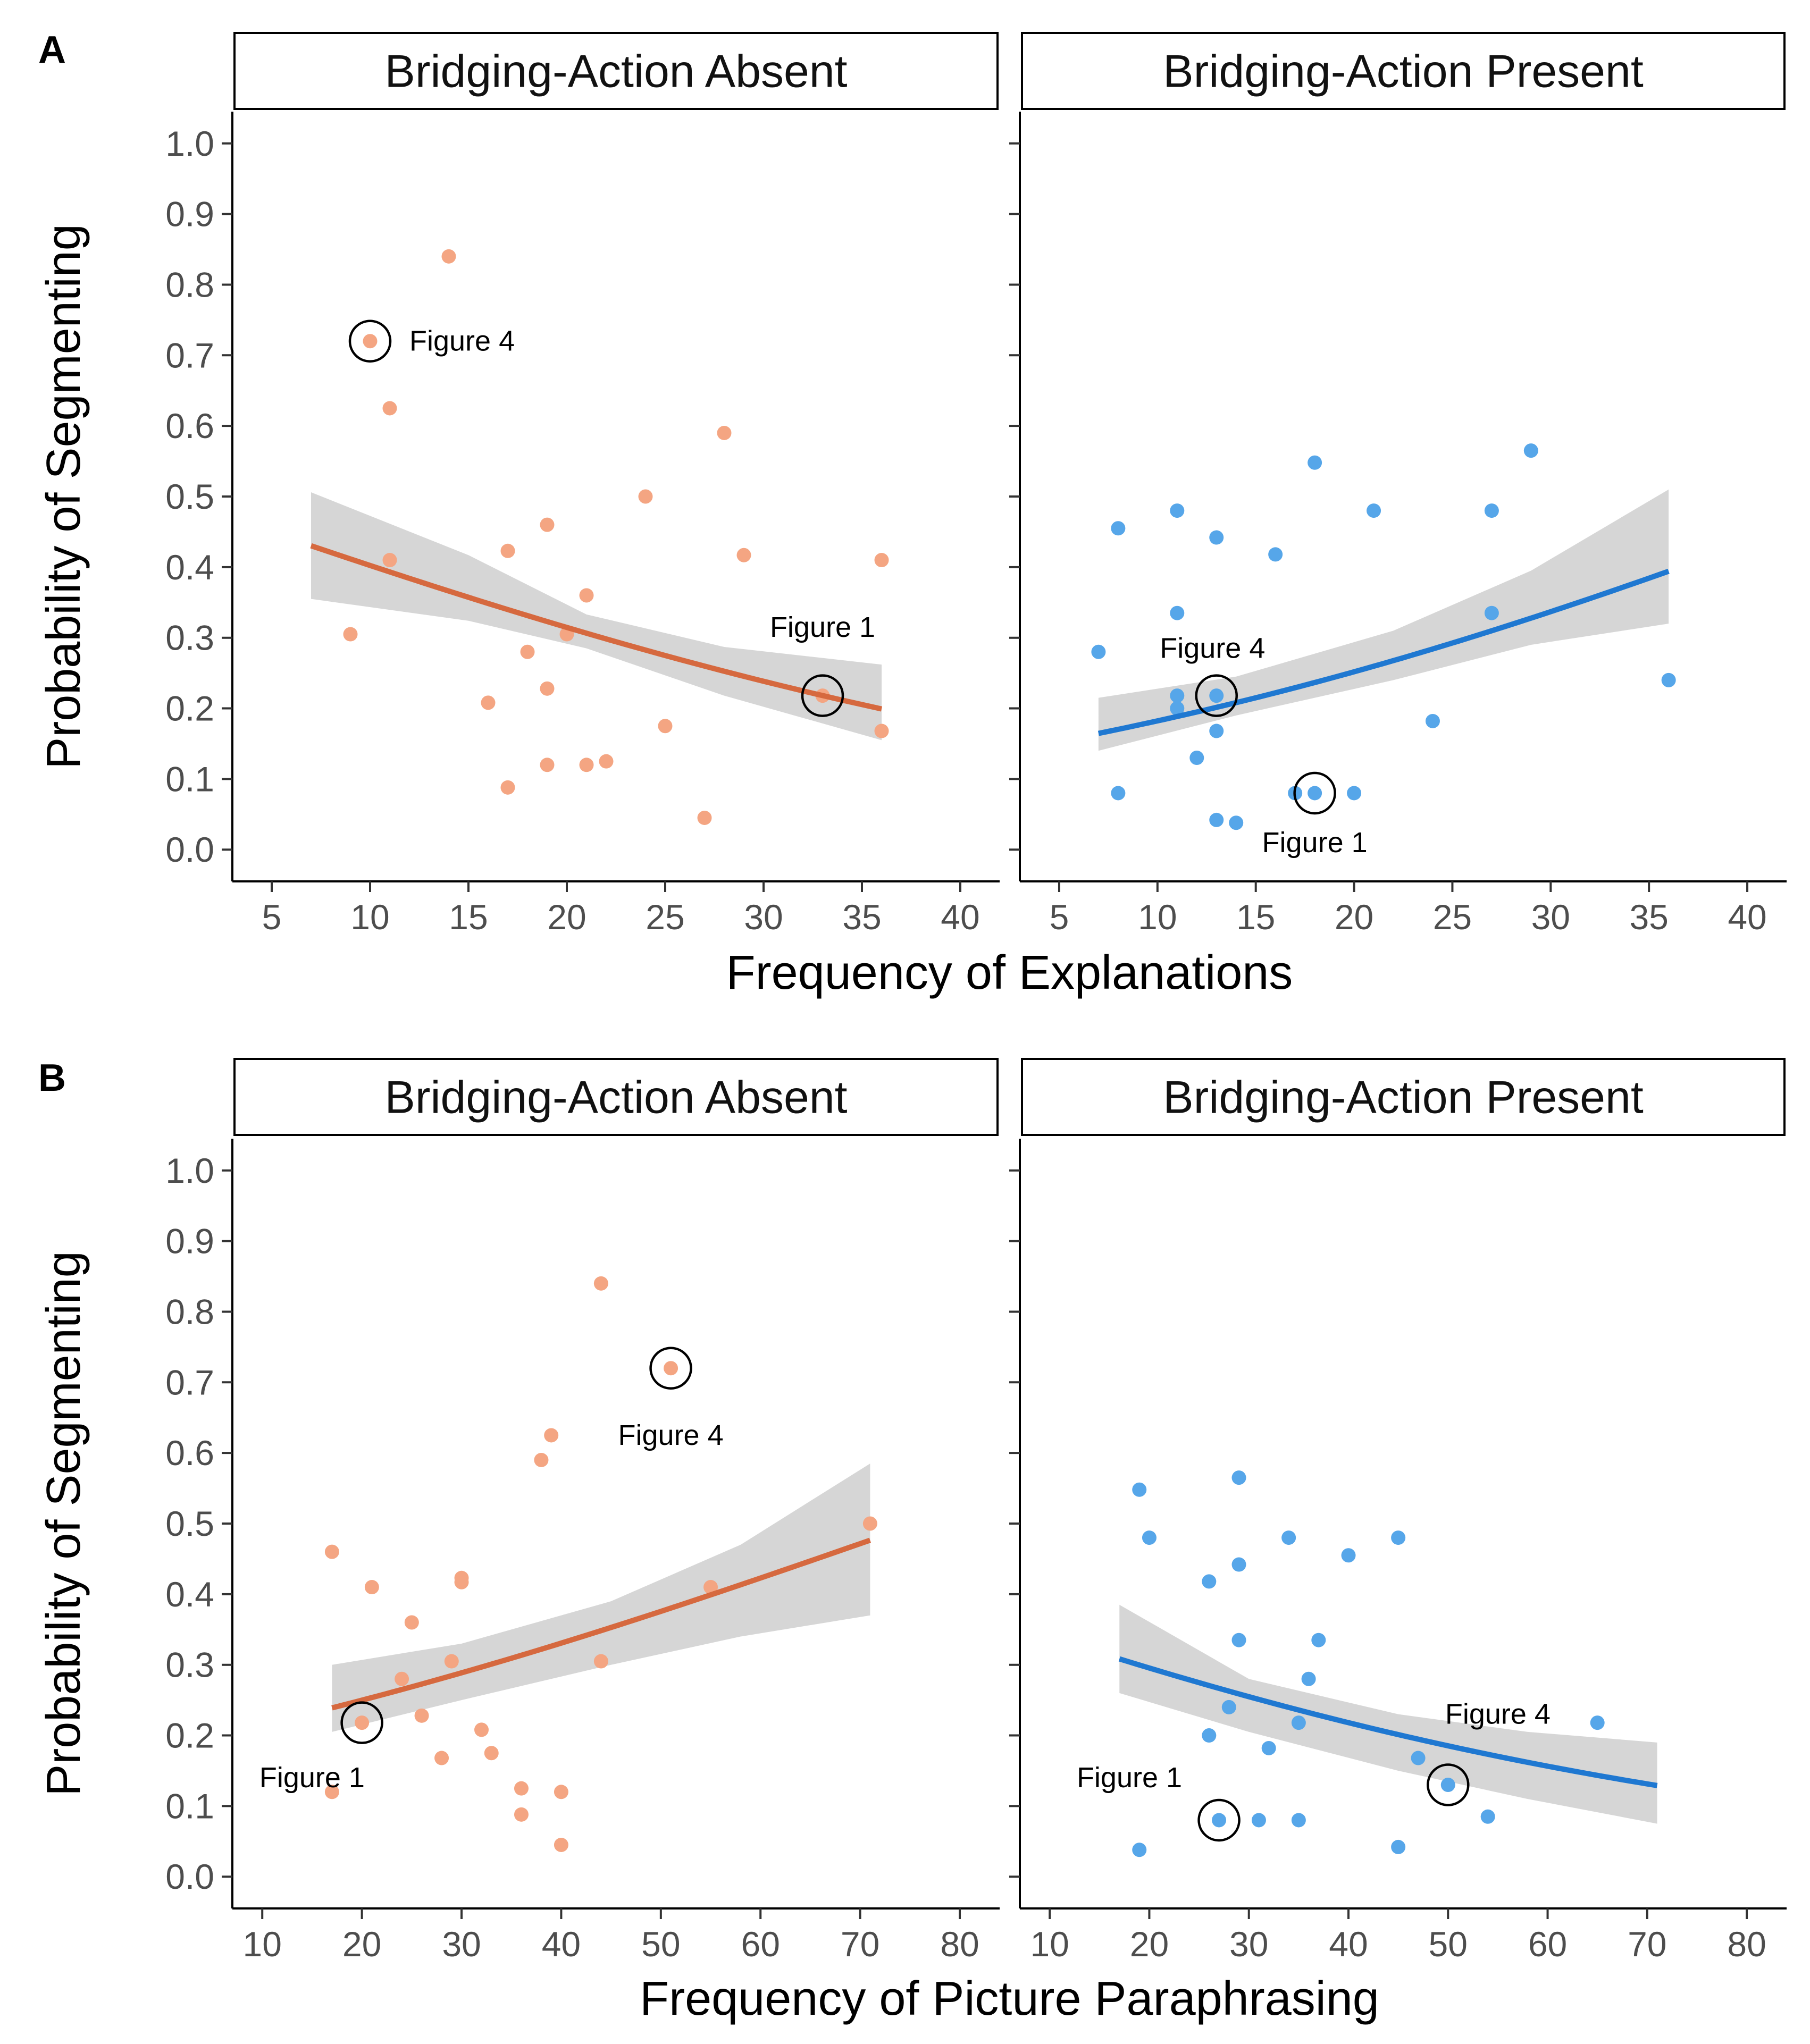  What do you see at coordinates (1009, 972) in the screenshot?
I see `x-axis-title: Frequency of Explanations` at bounding box center [1009, 972].